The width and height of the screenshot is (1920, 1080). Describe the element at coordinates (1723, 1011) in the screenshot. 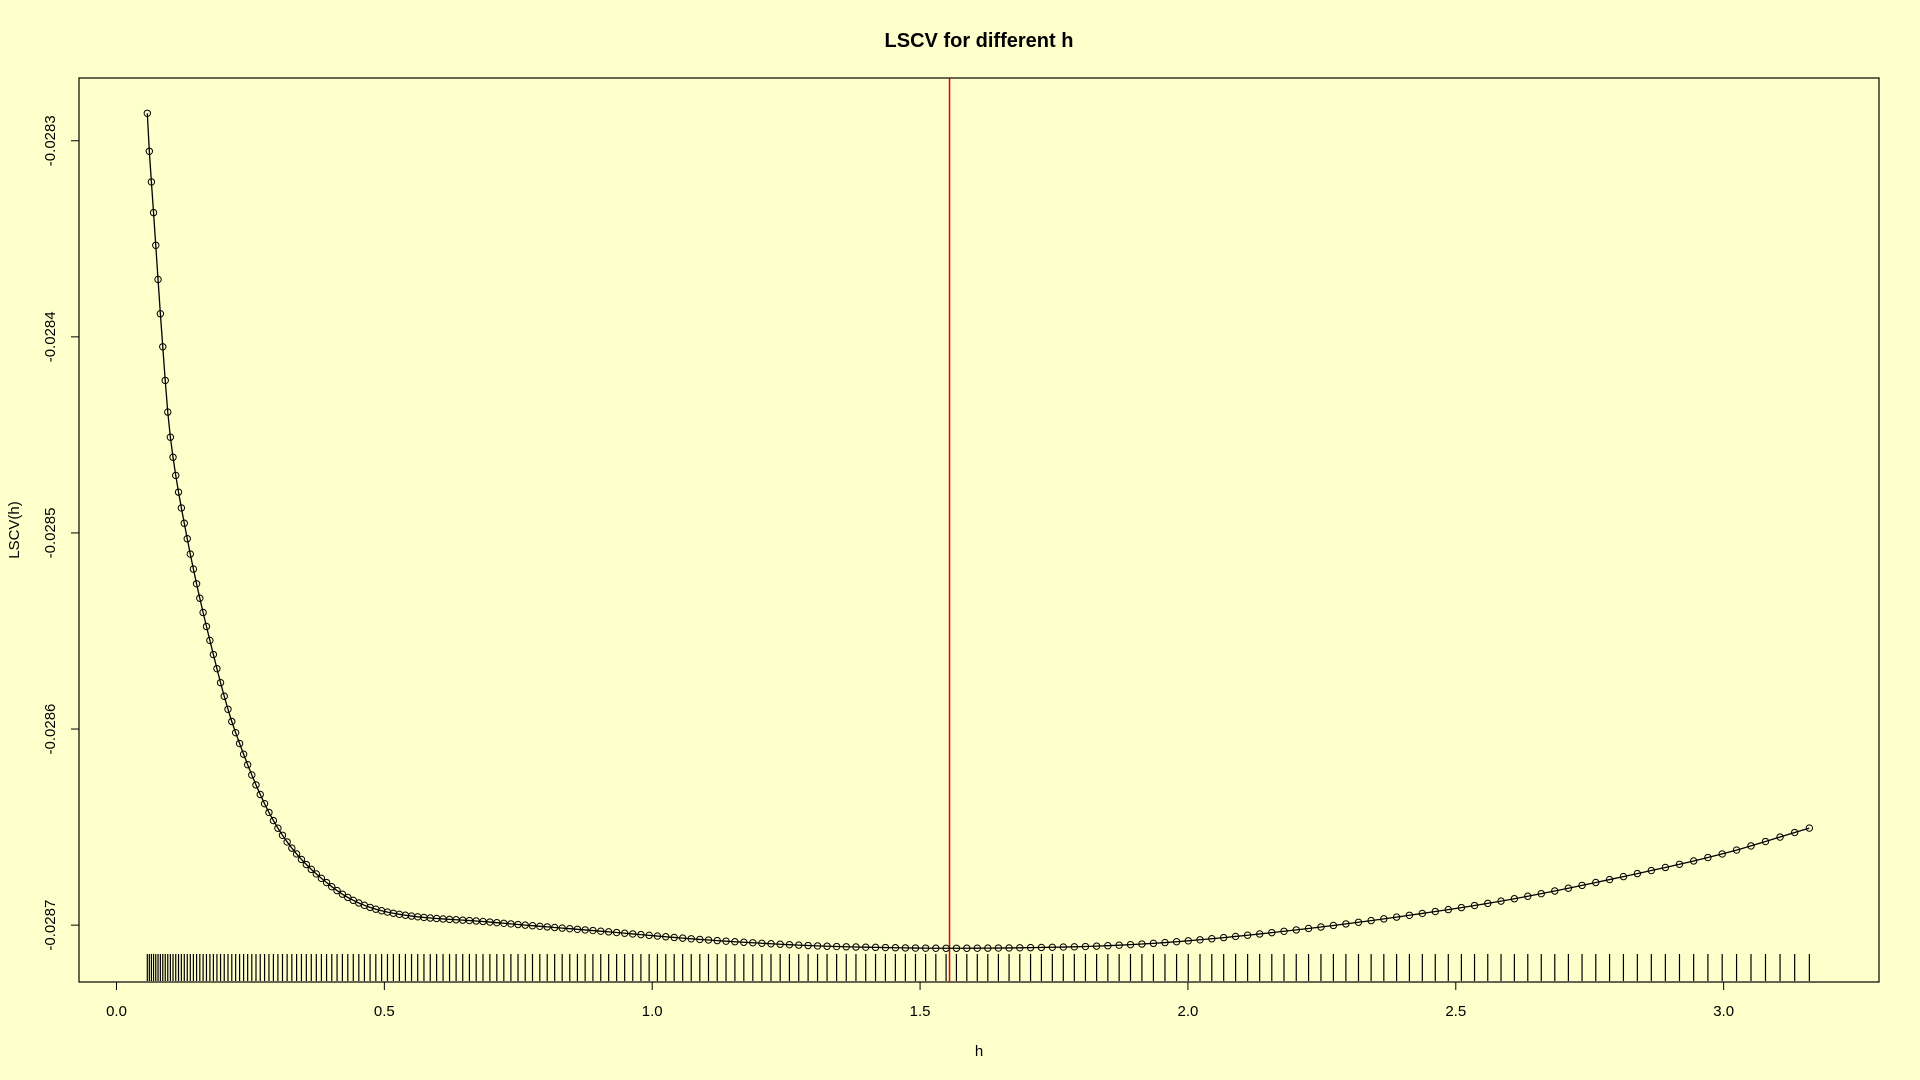

I see `x-tick-label: 3.0` at that location.